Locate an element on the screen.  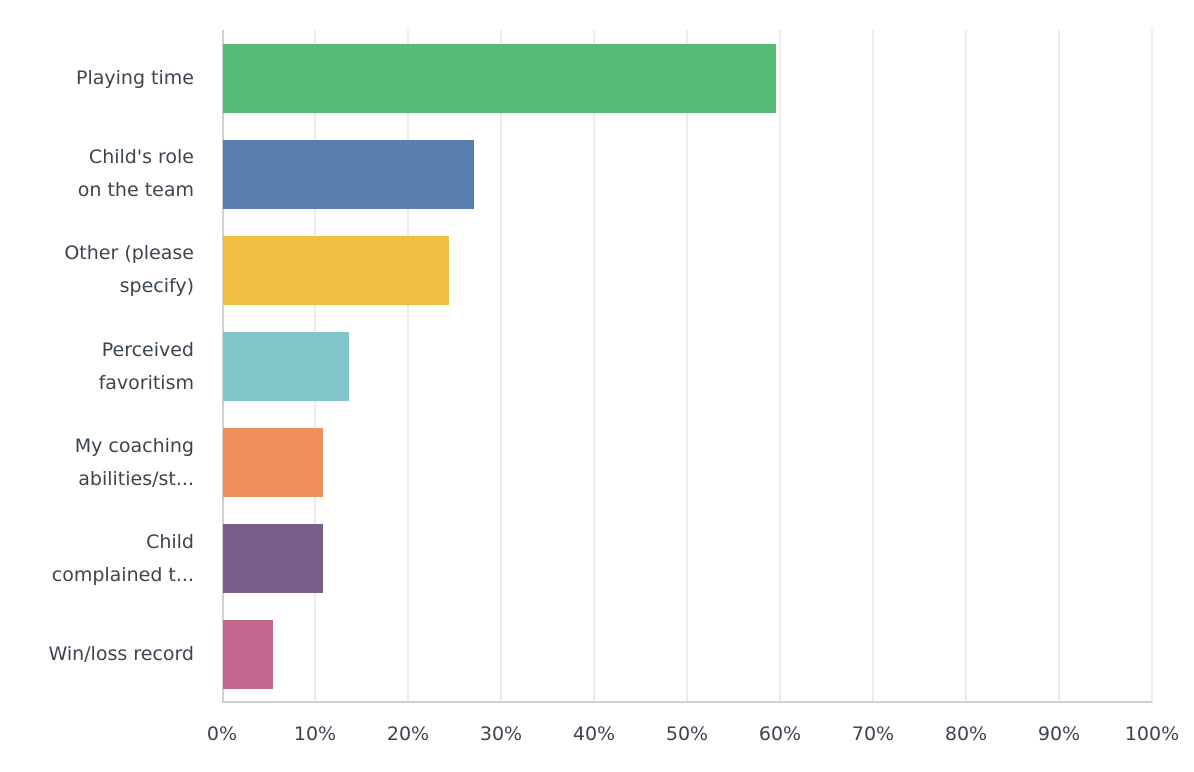
x-tick-label: 100% is located at coordinates (1152, 734).